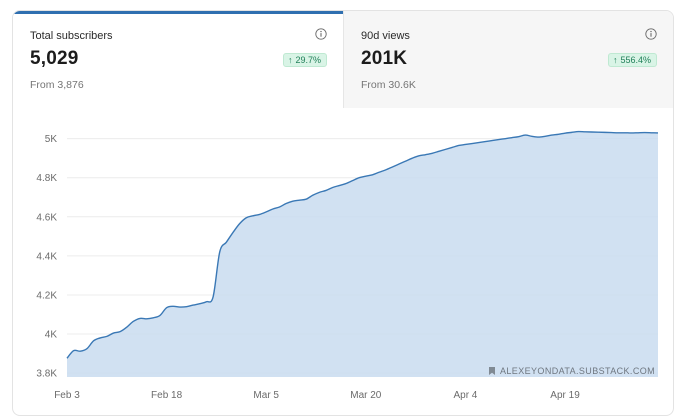 This screenshot has height=420, width=680. What do you see at coordinates (178, 12) in the screenshot?
I see `active-tab-indicator` at bounding box center [178, 12].